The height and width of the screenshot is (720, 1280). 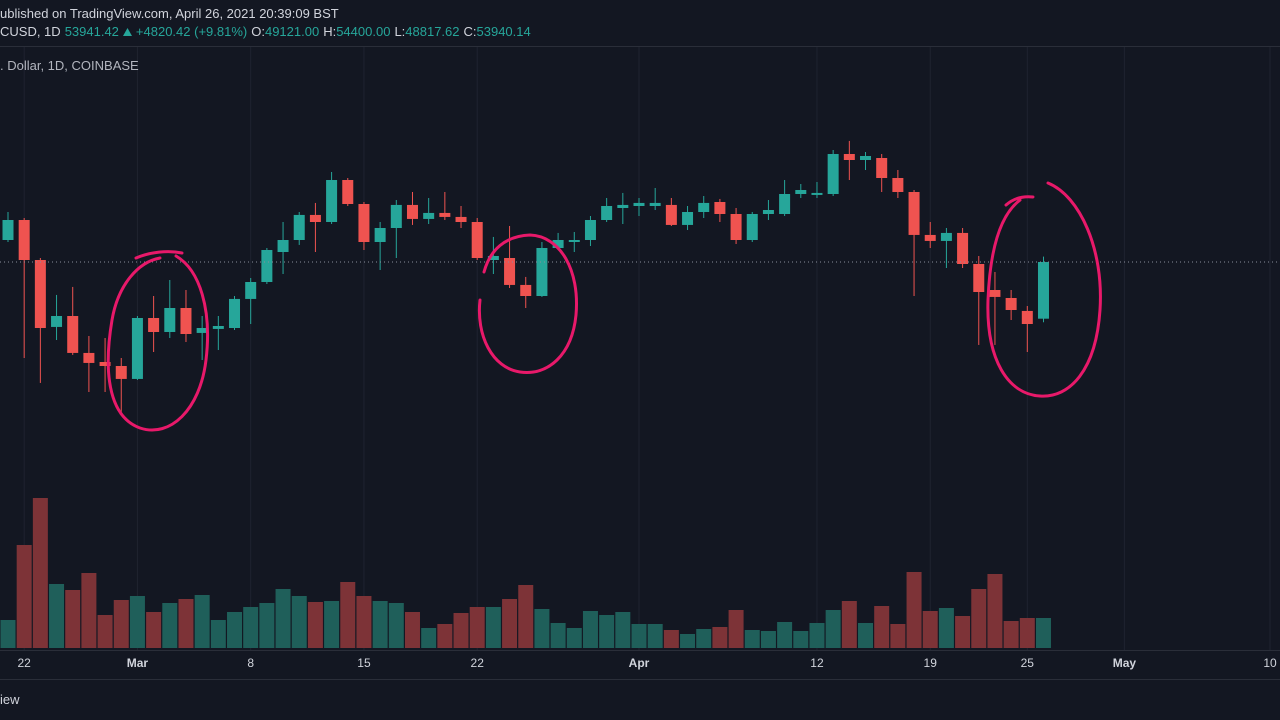 I want to click on last-price: 53941.42, so click(x=91, y=31).